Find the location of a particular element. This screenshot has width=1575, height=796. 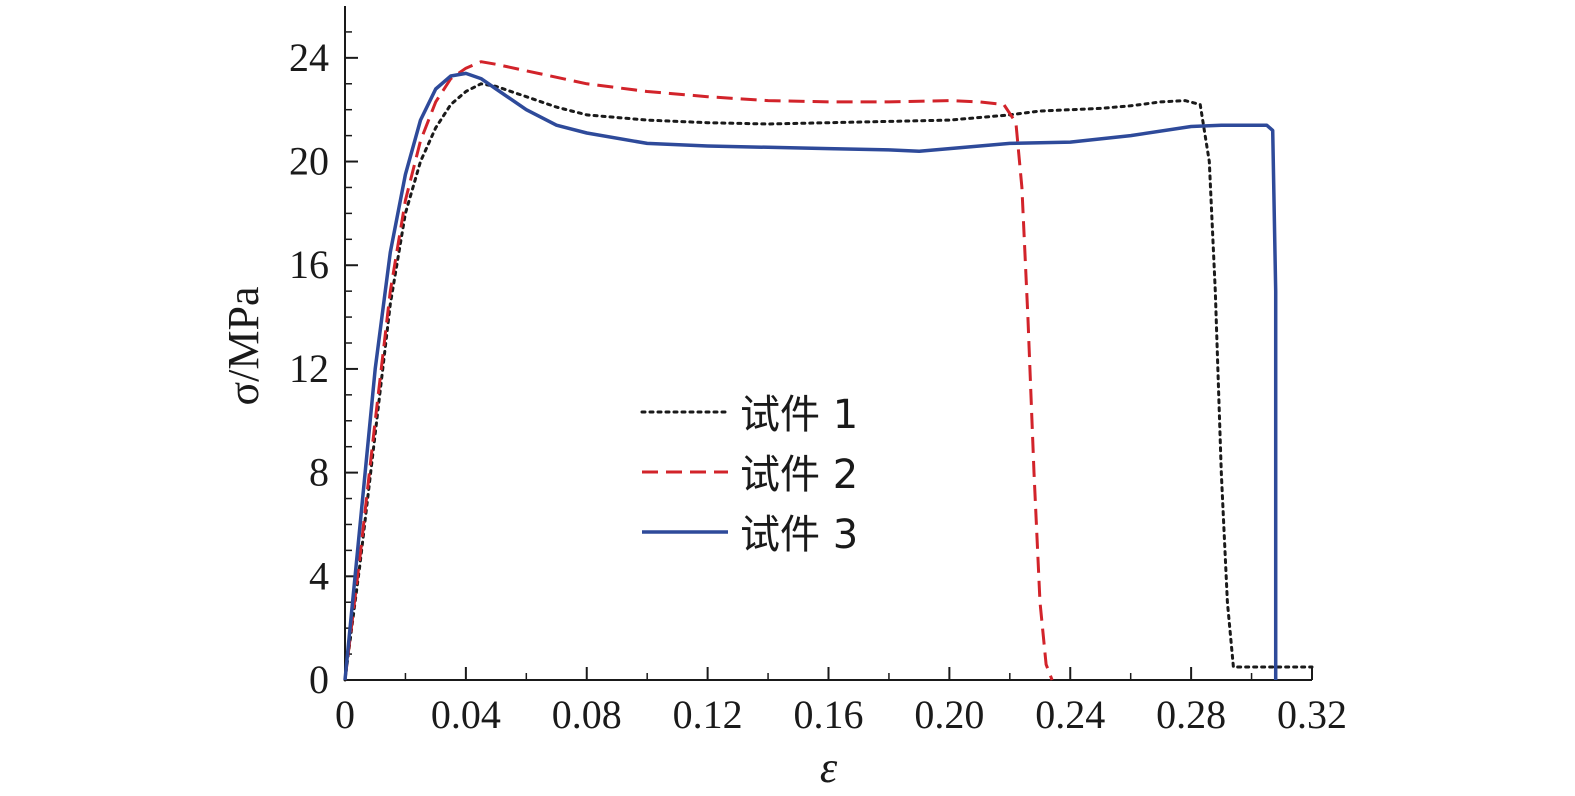

x-tick-label: 0.12 is located at coordinates (708, 714).